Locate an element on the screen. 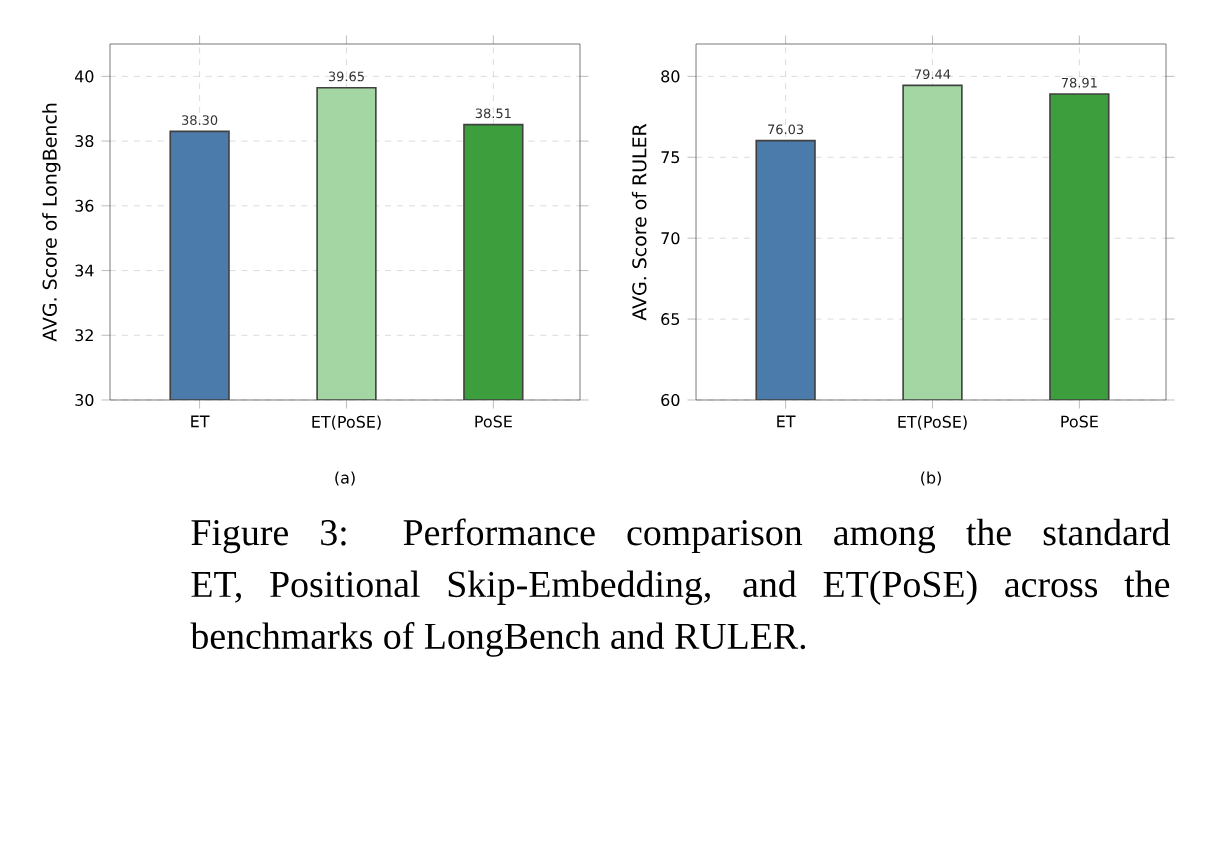  y-axis-title: AVG. Score of LongBench is located at coordinates (51, 222).